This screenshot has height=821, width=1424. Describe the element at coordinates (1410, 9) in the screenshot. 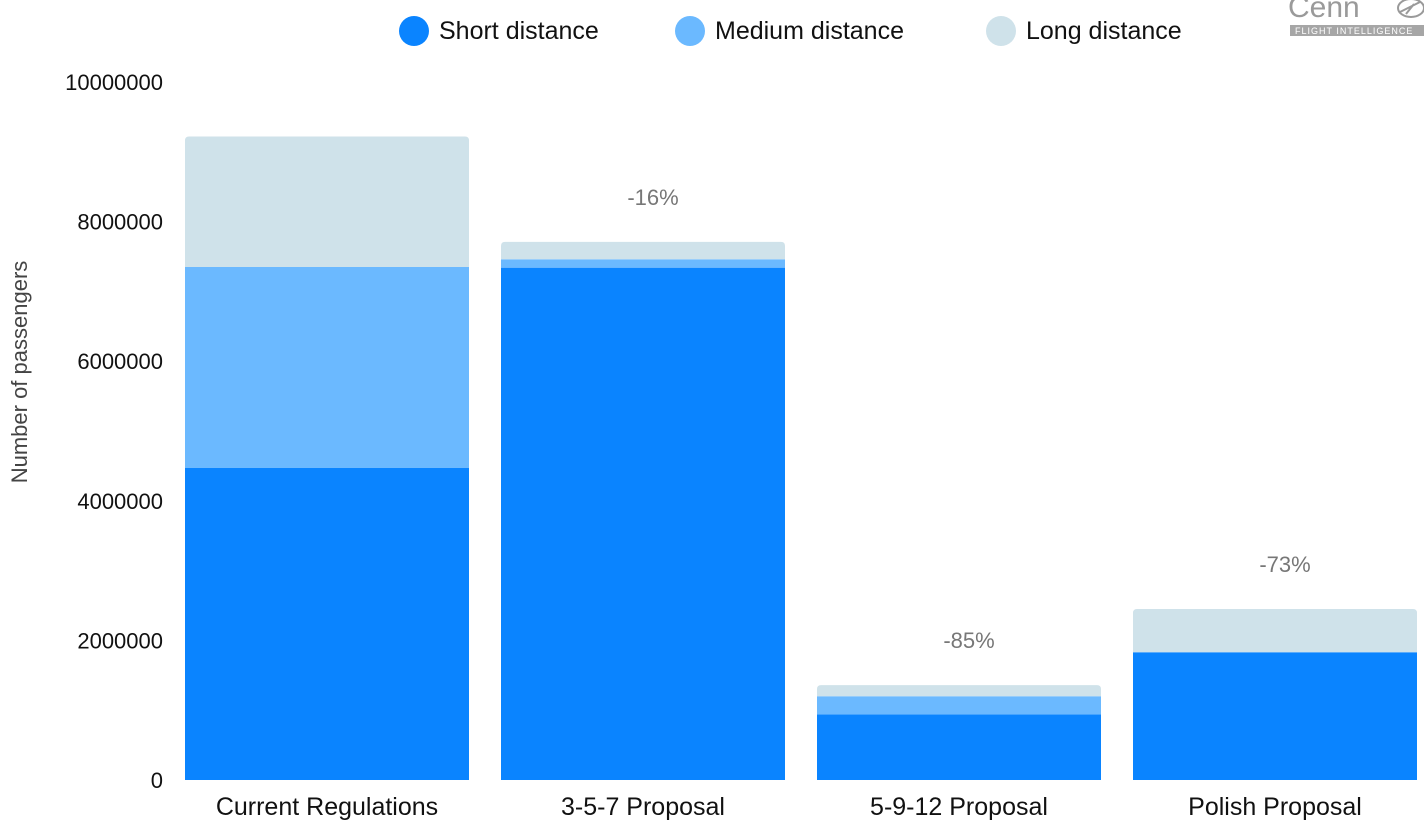

I see `airplane-icon` at that location.